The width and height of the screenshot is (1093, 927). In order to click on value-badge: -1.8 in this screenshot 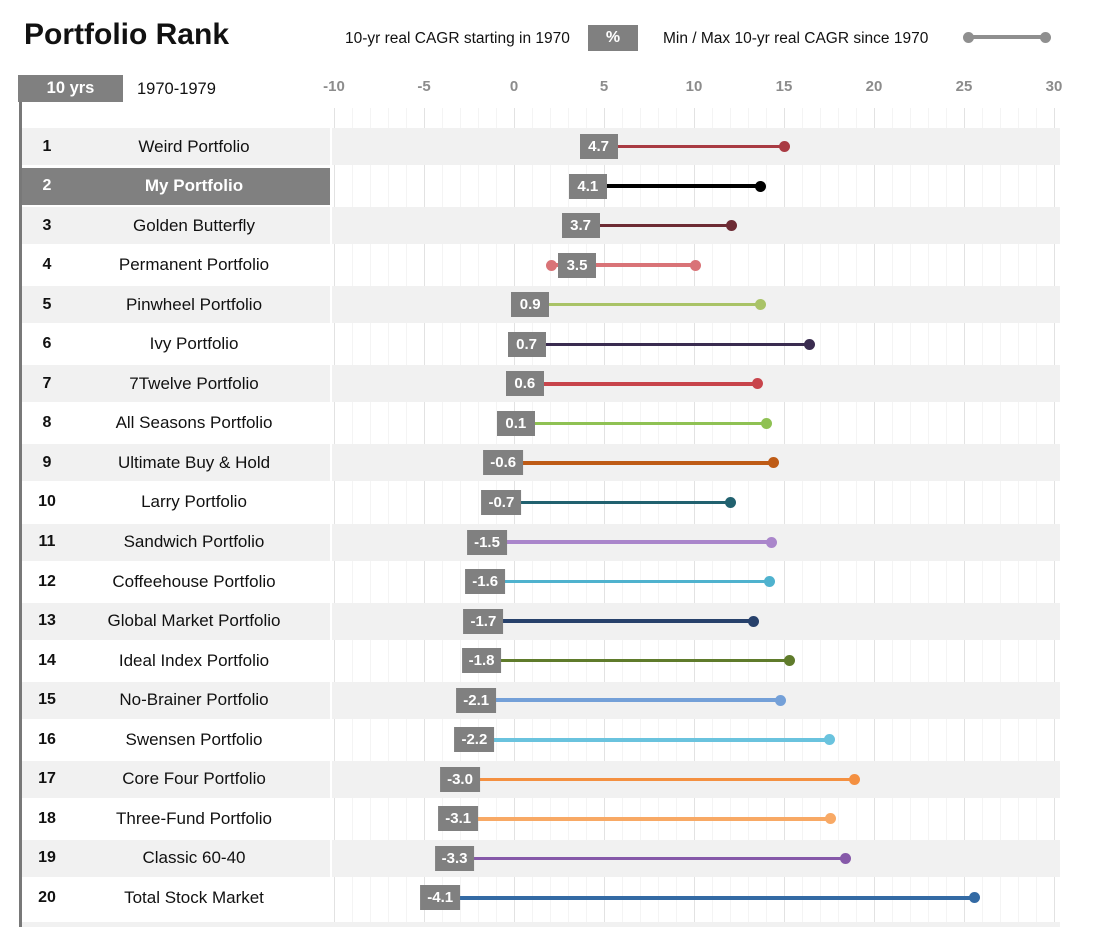, I will do `click(481, 661)`.